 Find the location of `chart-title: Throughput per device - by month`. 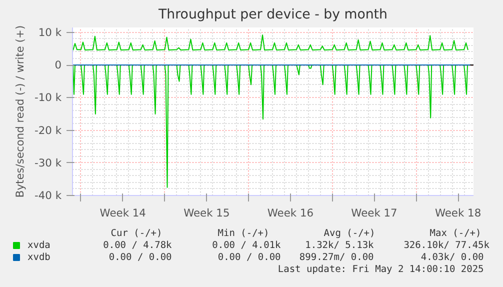

chart-title: Throughput per device - by month is located at coordinates (273, 15).